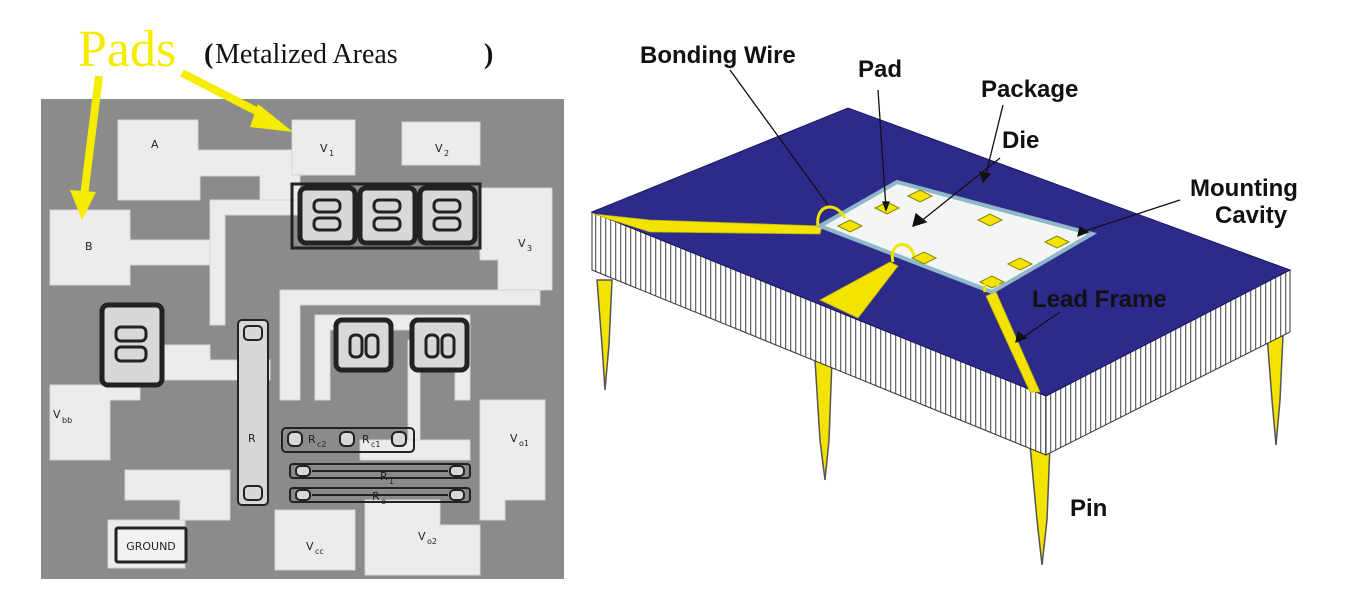  What do you see at coordinates (985, 177) in the screenshot?
I see `callout-package-head` at bounding box center [985, 177].